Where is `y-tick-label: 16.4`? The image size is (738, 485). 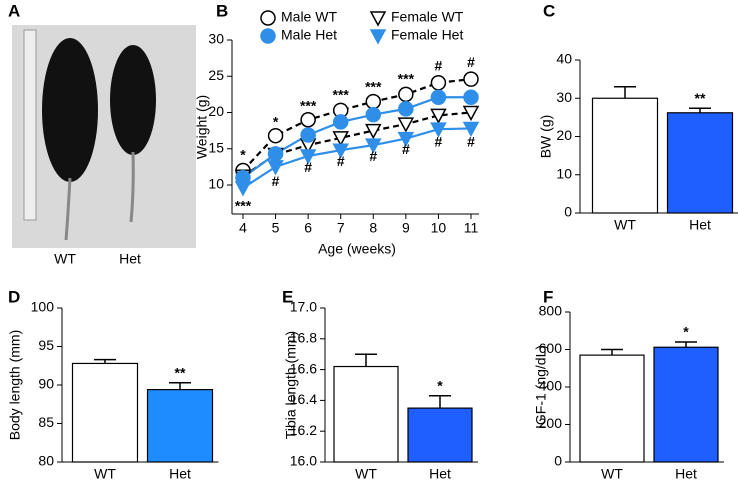
y-tick-label: 16.4 is located at coordinates (303, 399).